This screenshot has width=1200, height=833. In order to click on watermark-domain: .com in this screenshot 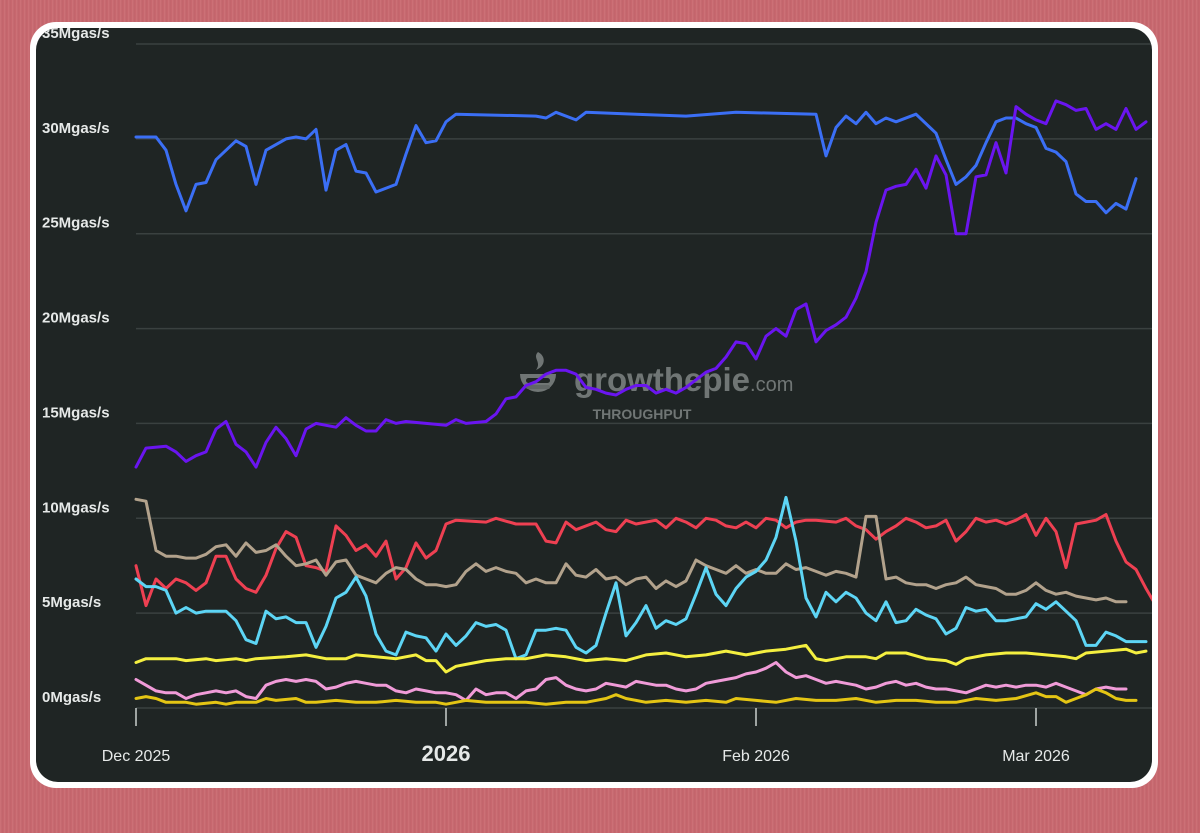, I will do `click(771, 385)`.